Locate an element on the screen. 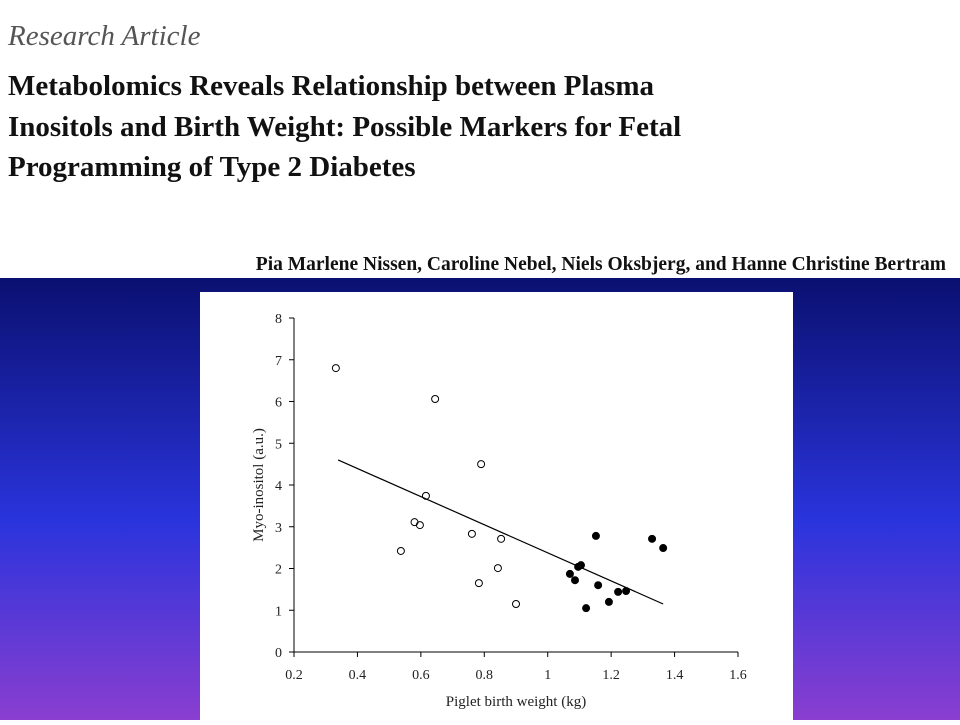 Image resolution: width=960 pixels, height=725 pixels. title-line: Programming of Type 2 Diabetes is located at coordinates (212, 167).